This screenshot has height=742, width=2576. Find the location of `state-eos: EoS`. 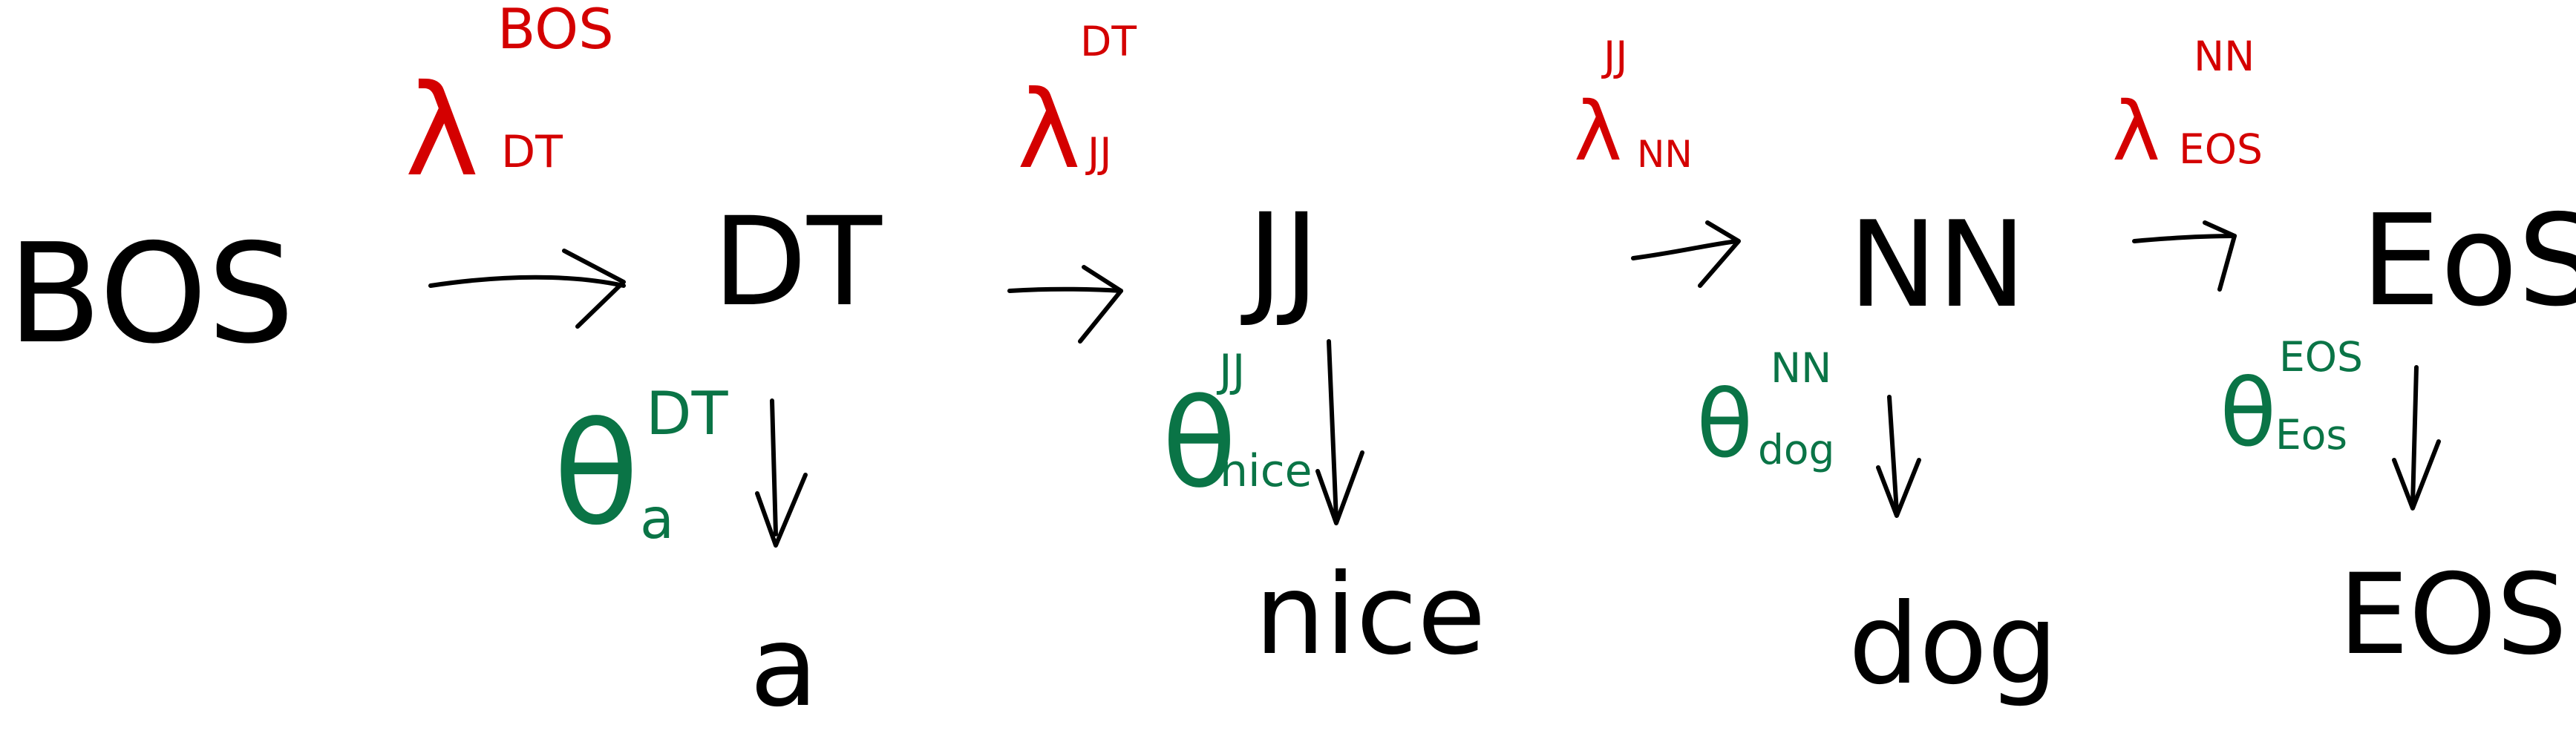

state-eos: EoS is located at coordinates (2468, 261).